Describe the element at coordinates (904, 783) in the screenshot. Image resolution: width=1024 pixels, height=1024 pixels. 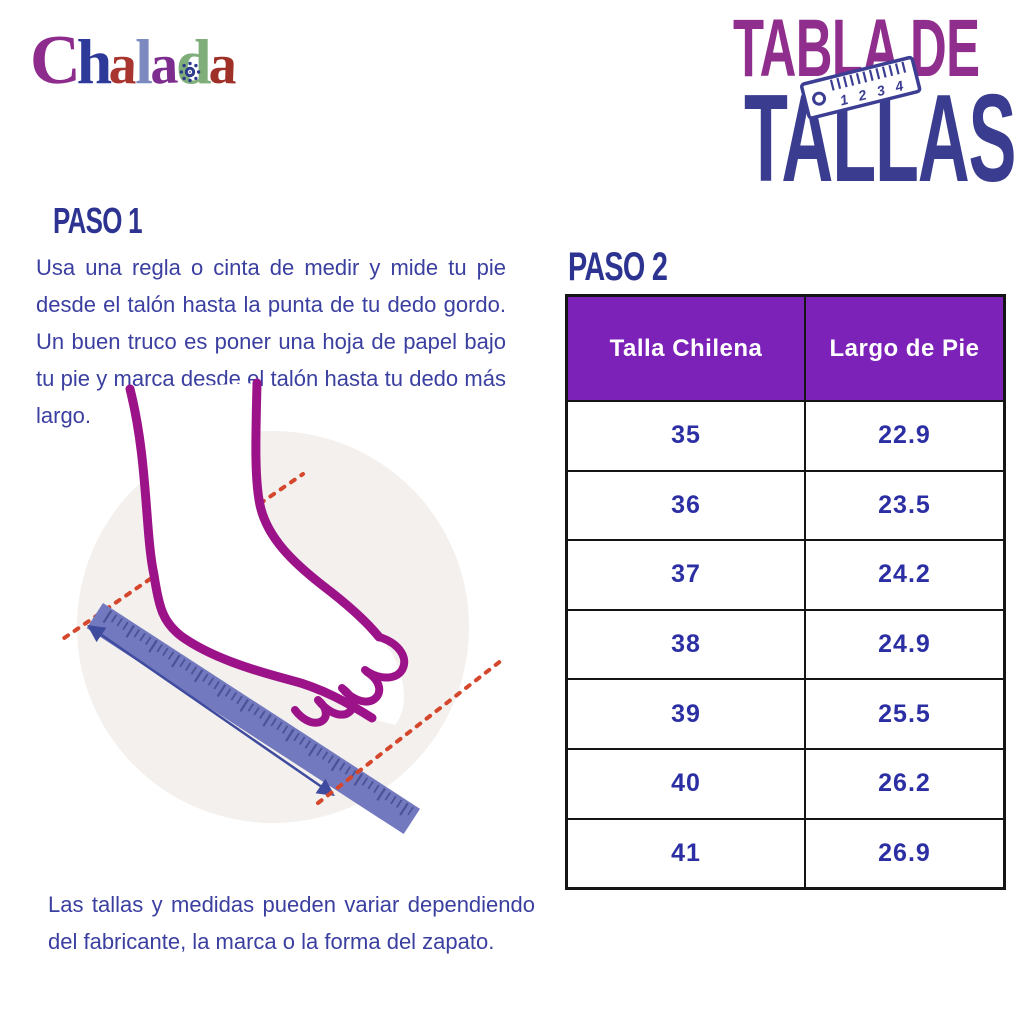
I see `largo-value: 26.2` at that location.